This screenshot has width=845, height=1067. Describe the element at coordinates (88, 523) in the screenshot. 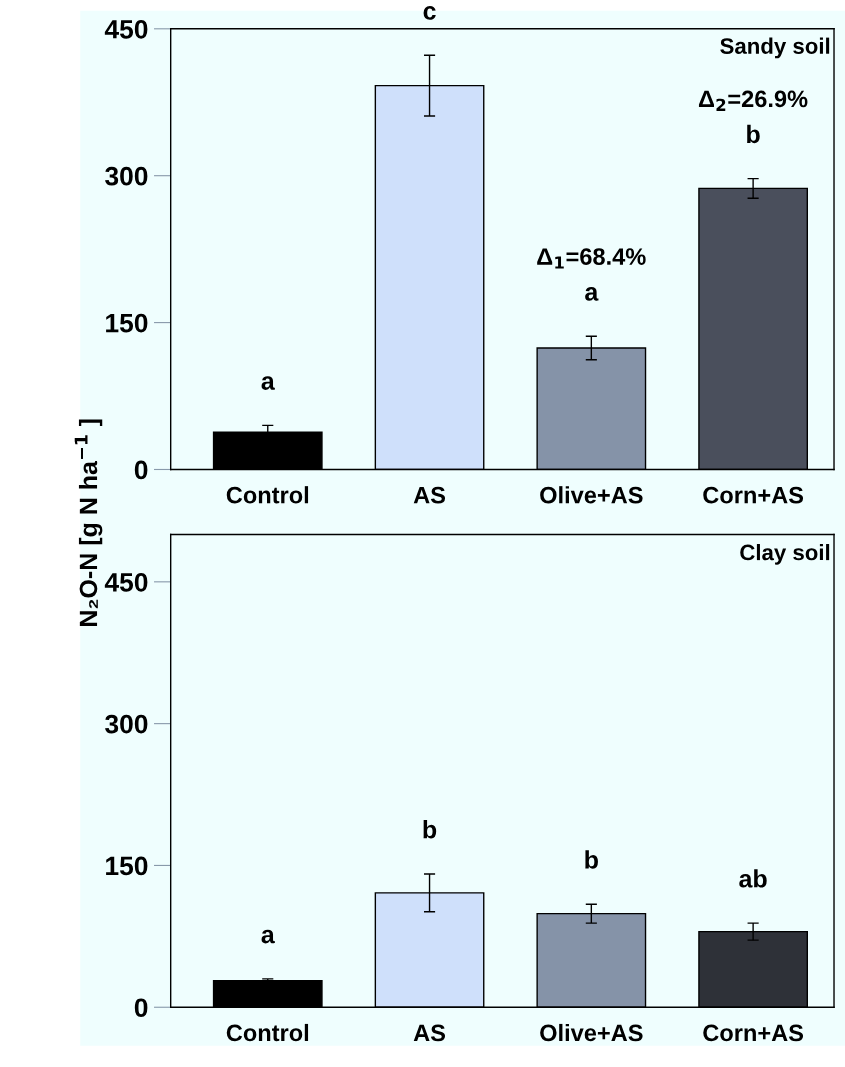

I see `y-axis-title: N₂O-N [g N ha$^{−1}$ ]` at that location.